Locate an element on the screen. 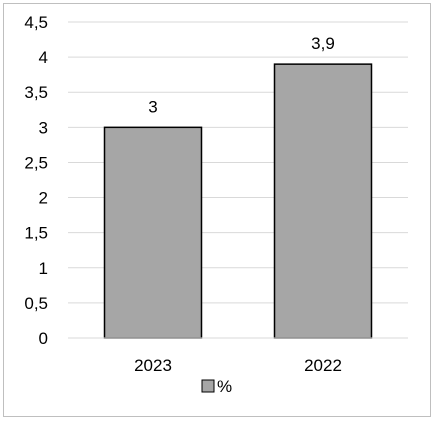  legend-swatch is located at coordinates (208, 386).